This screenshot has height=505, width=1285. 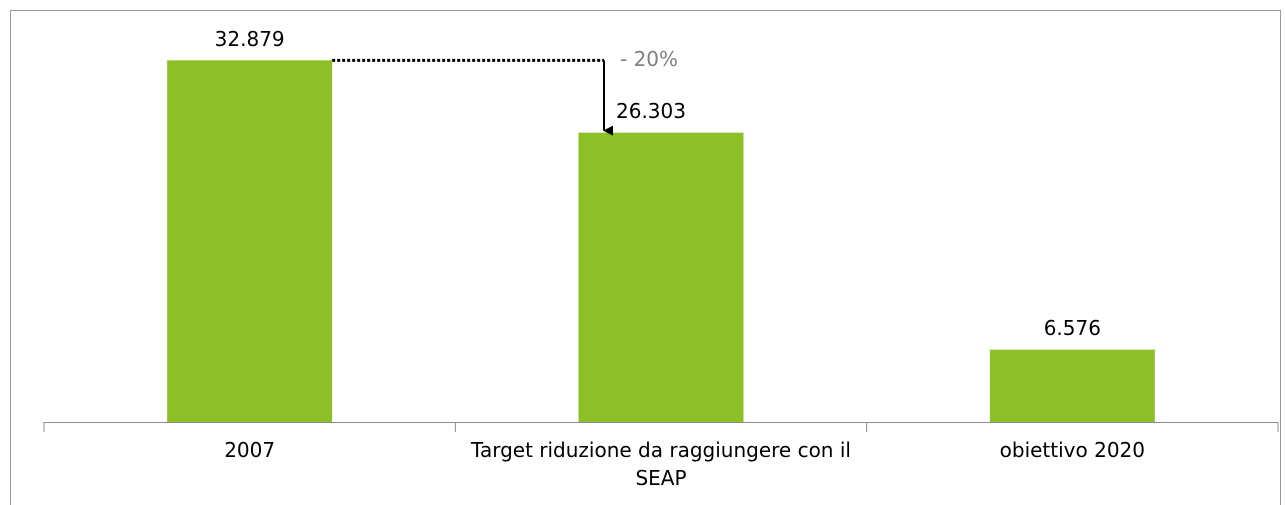 What do you see at coordinates (649, 59) in the screenshot?
I see `annotation: - 20%` at bounding box center [649, 59].